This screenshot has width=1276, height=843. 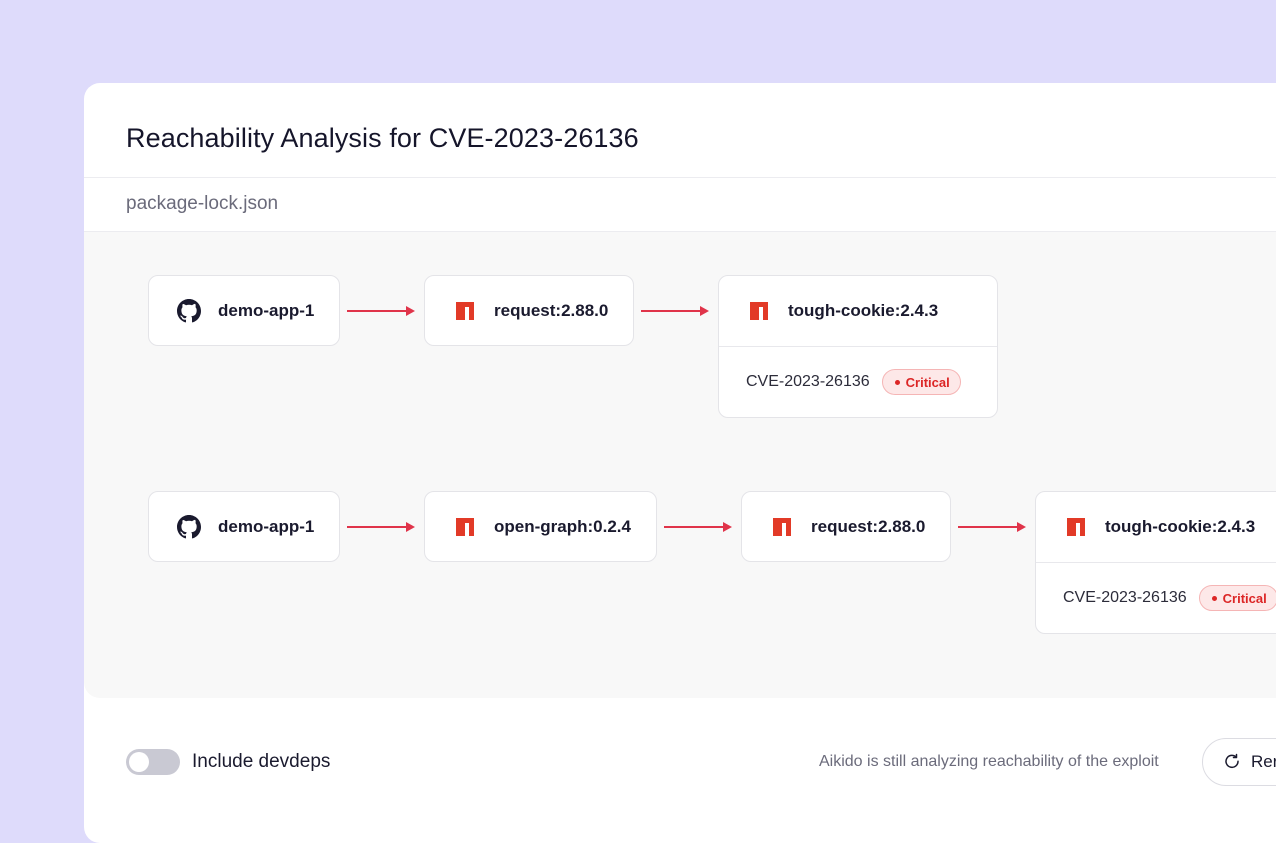 What do you see at coordinates (153, 762) in the screenshot?
I see `include-devdeps-toggle` at bounding box center [153, 762].